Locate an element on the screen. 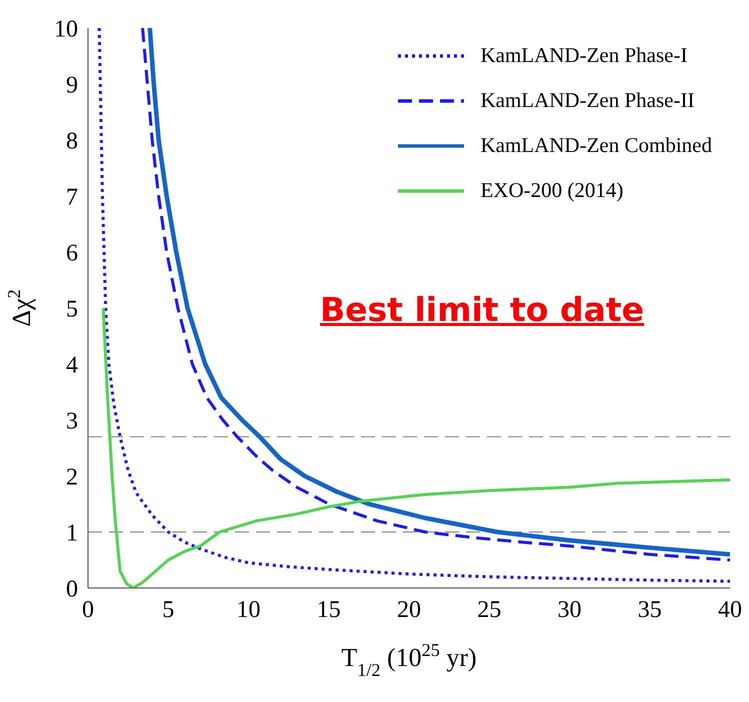 The width and height of the screenshot is (749, 702). y-tick-label: 9 is located at coordinates (72, 85).